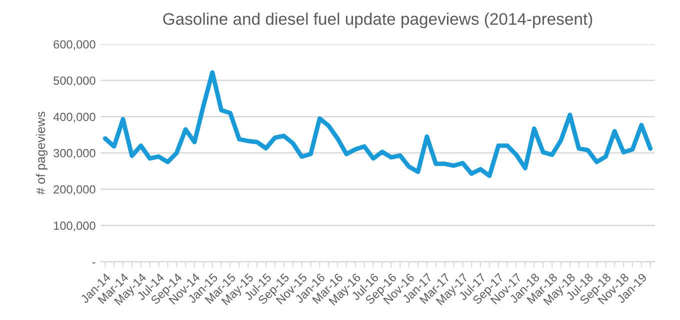 Image resolution: width=680 pixels, height=320 pixels. I want to click on y-tick-label: 500,000, so click(75, 81).